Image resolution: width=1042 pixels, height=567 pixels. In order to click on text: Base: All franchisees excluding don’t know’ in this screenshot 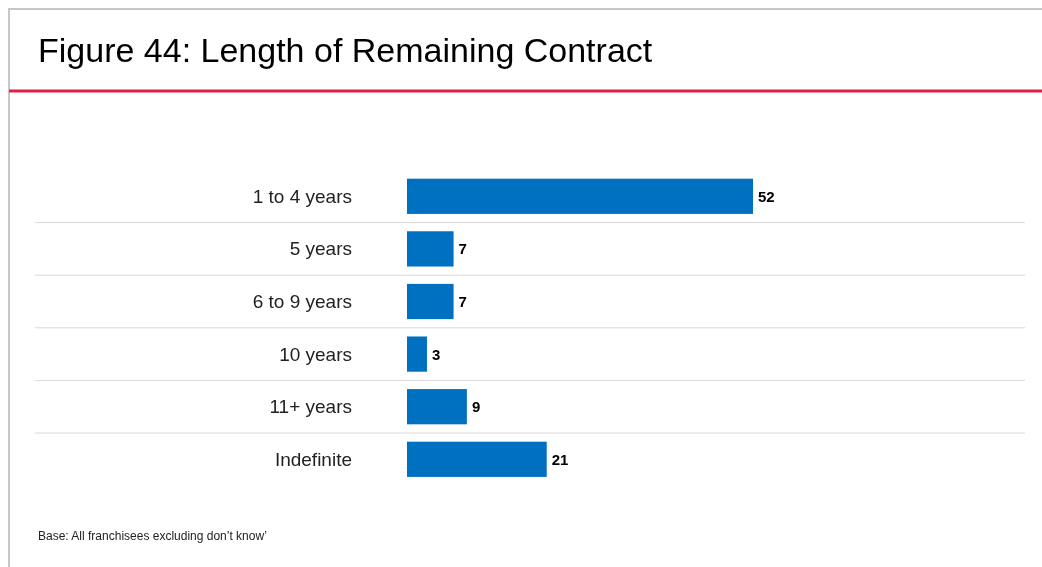, I will do `click(152, 536)`.